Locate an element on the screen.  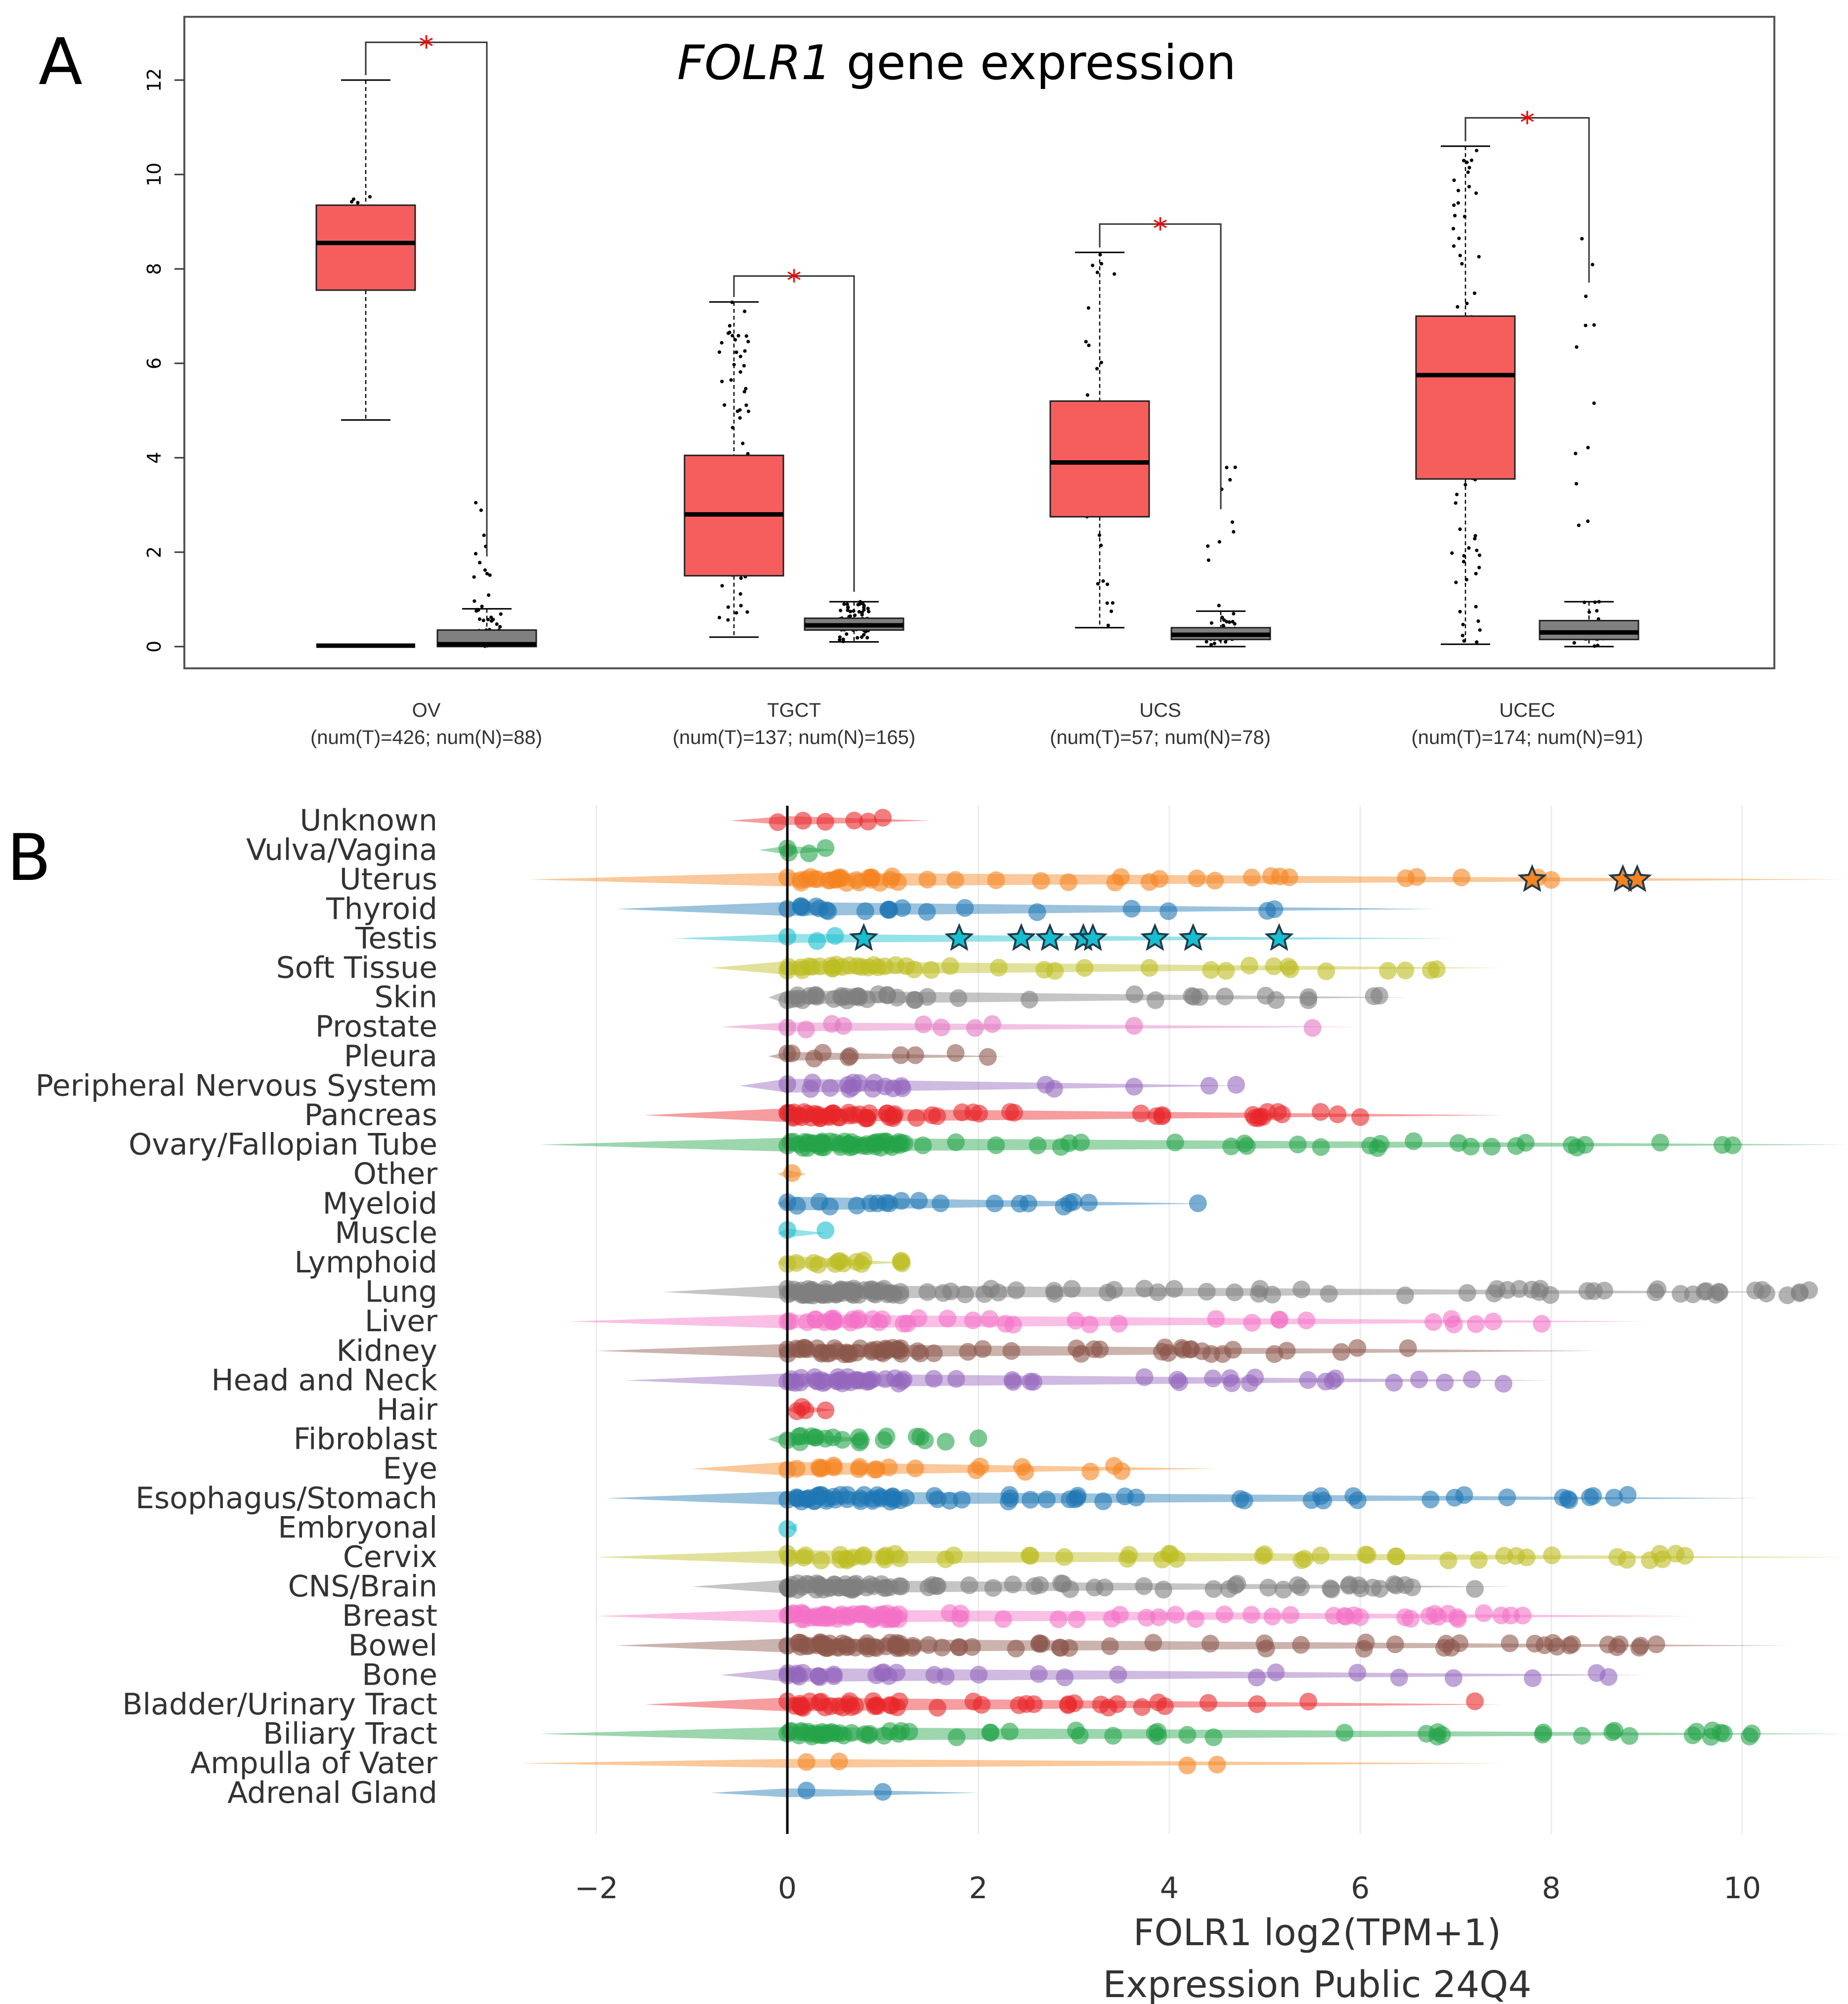
title-gene: FOLR1 is located at coordinates (754, 62).